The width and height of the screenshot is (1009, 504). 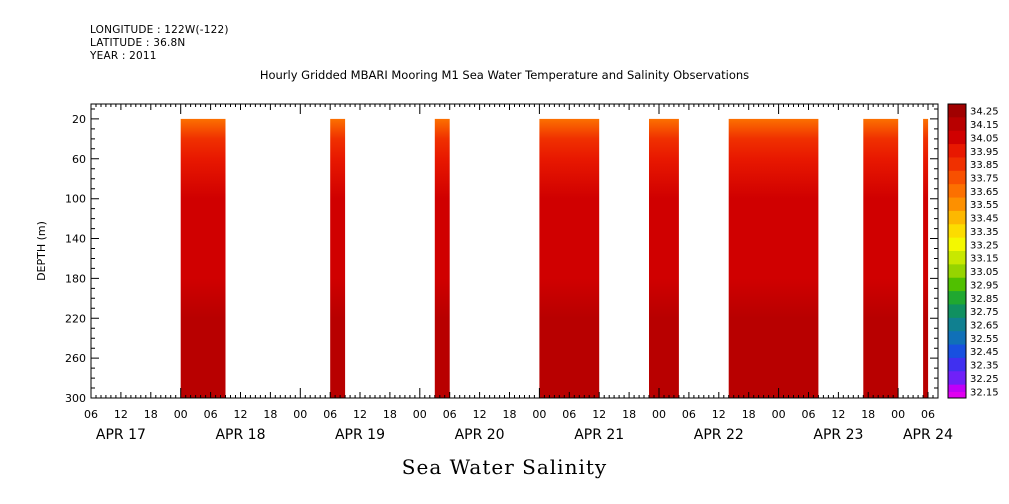 I want to click on longitude-label: LONGITUDE : 122W(-122), so click(x=159, y=30).